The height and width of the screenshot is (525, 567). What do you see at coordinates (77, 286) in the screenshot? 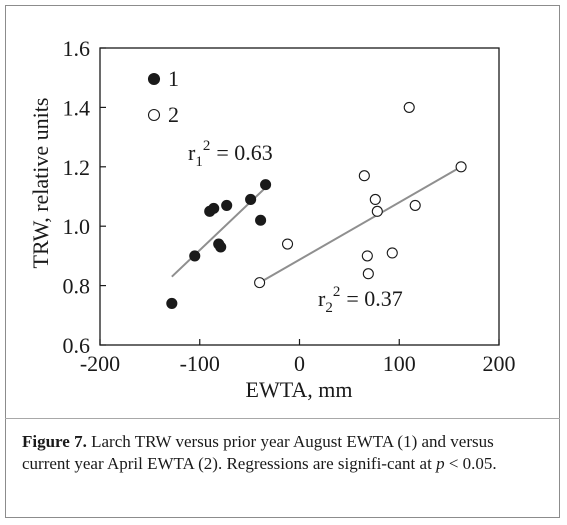
I see `y-tick-label: 0.8` at bounding box center [77, 286].